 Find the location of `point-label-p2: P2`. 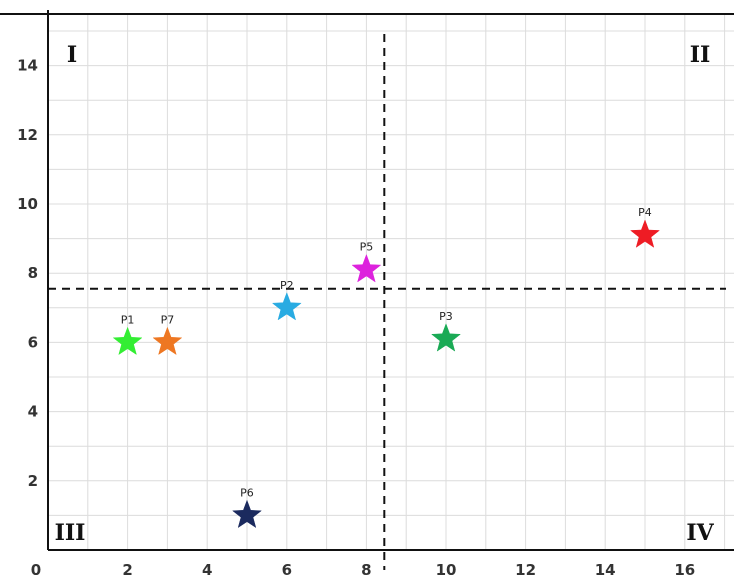

point-label-p2: P2 is located at coordinates (287, 285).